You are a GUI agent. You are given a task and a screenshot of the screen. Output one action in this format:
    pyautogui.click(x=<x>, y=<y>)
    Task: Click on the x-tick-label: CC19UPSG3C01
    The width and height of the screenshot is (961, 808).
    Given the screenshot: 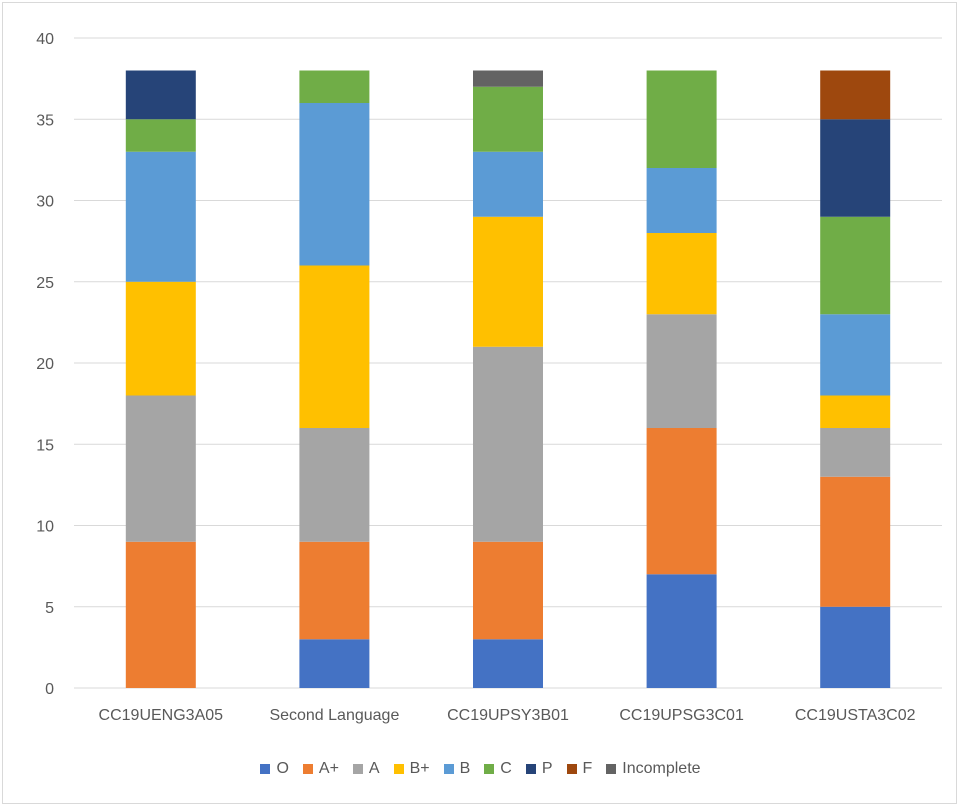 What is the action you would take?
    pyautogui.click(x=681, y=715)
    